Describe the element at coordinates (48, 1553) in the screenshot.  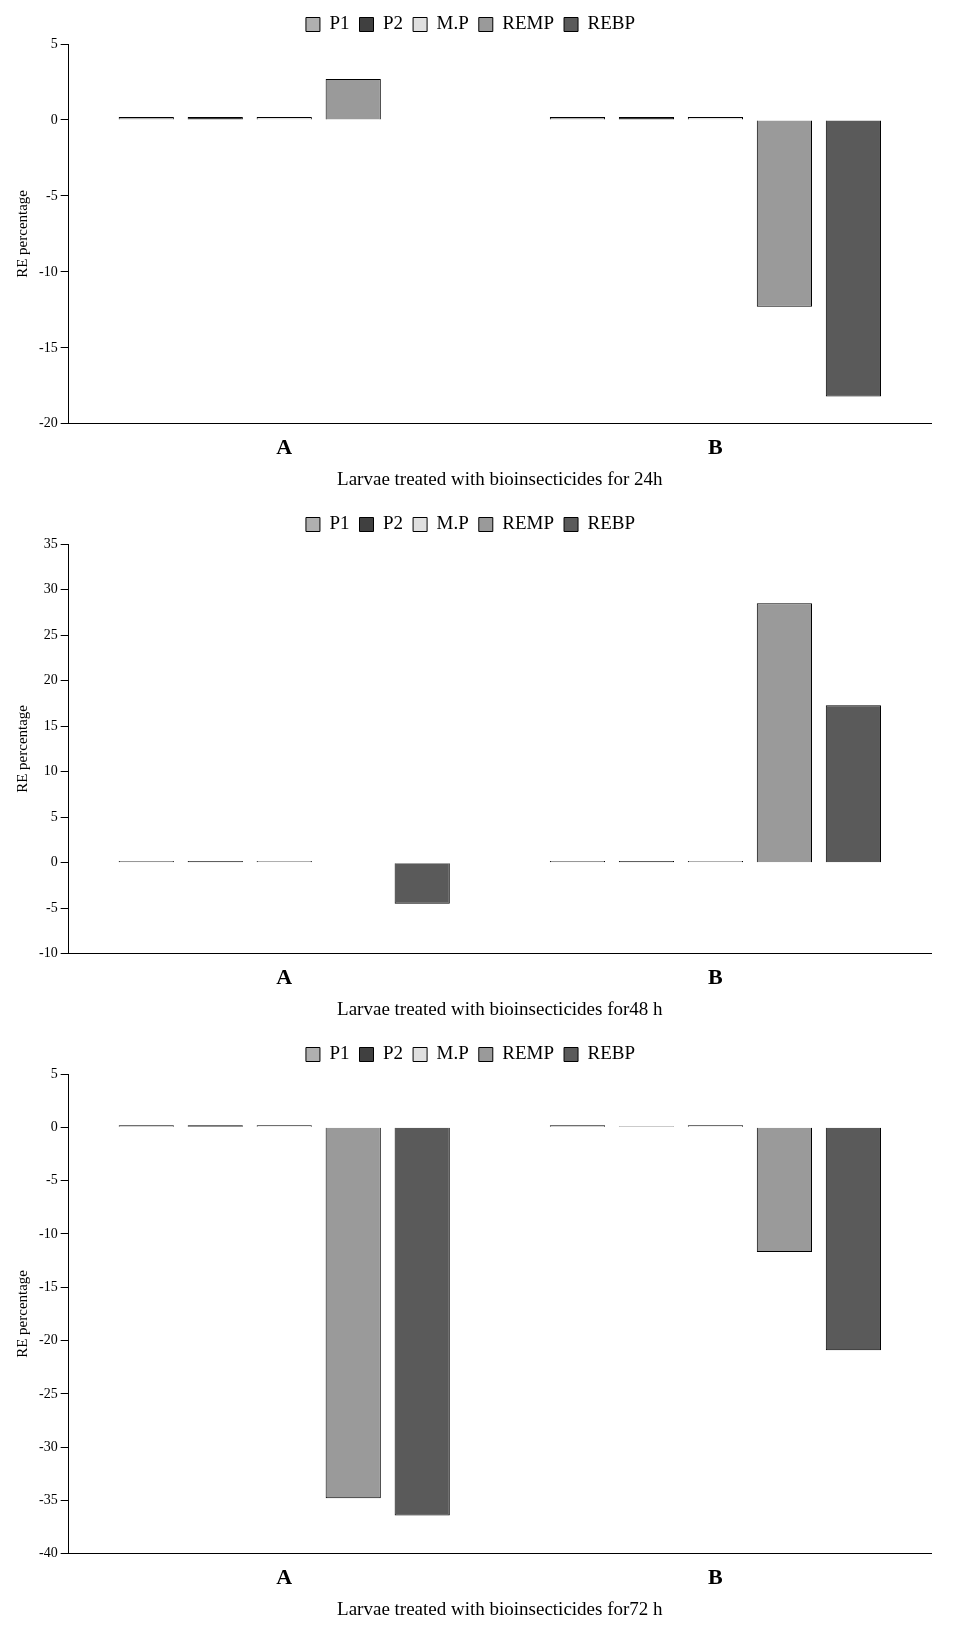
I see `y-tick-label: -40` at that location.